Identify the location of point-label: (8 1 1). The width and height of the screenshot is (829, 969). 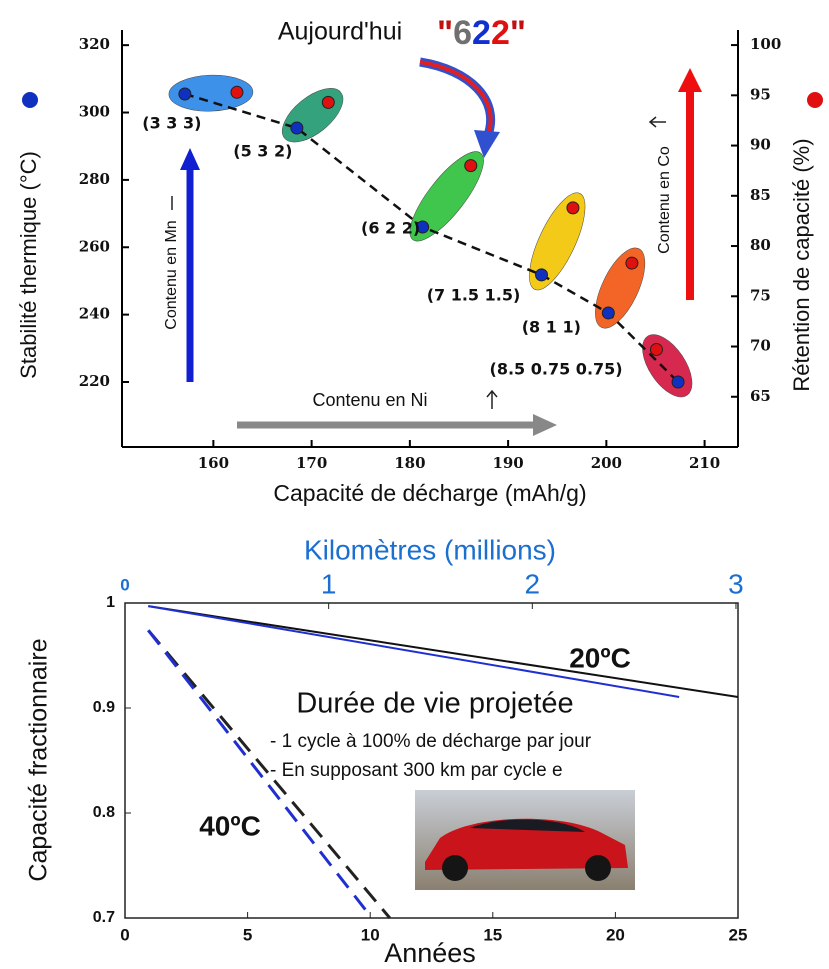
(551, 326).